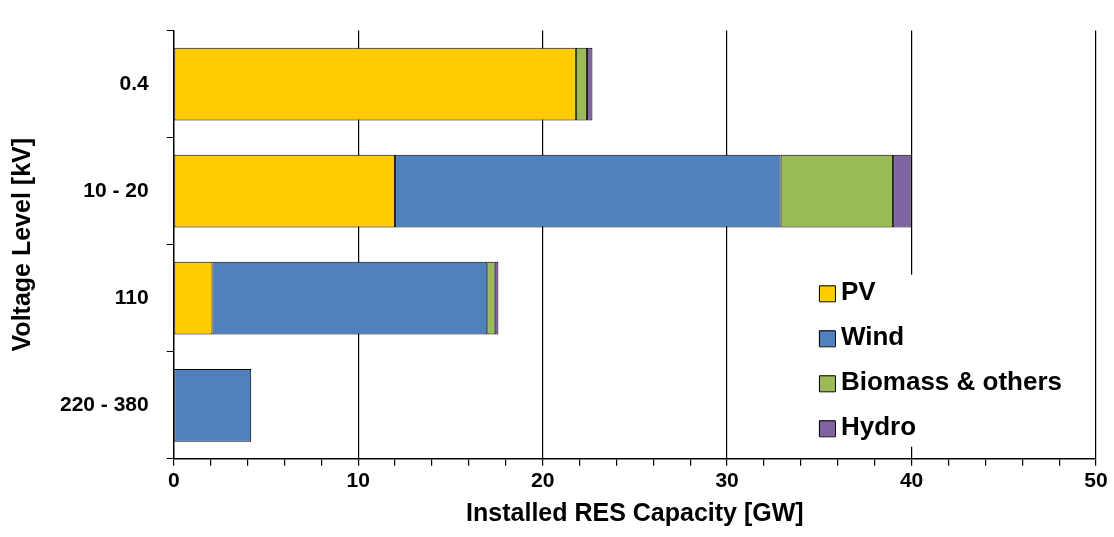 This screenshot has height=537, width=1114. I want to click on legend-label: Hydro, so click(878, 426).